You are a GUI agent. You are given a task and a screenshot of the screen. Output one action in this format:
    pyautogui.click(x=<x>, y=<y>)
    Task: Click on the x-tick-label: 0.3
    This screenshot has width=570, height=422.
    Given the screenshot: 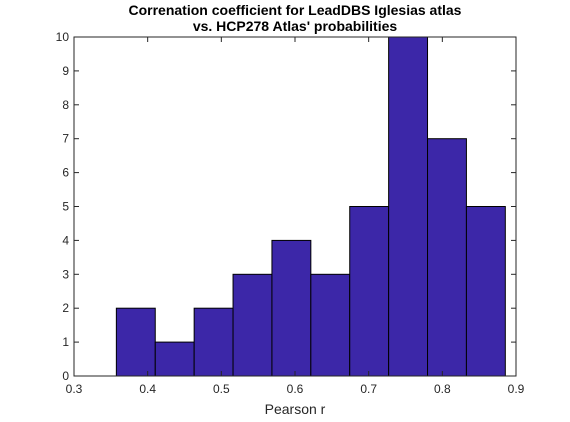 What is the action you would take?
    pyautogui.click(x=74, y=389)
    